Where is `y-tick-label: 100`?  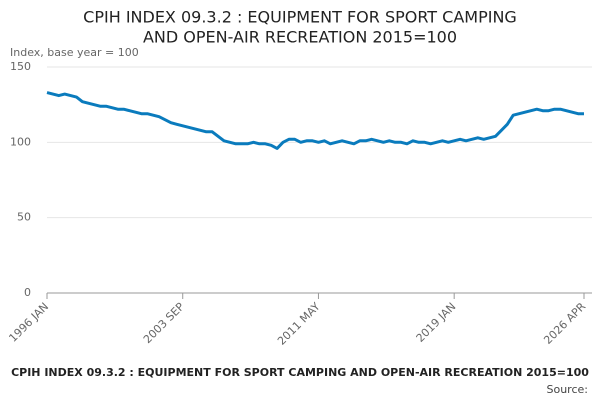 y-tick-label: 100 is located at coordinates (20, 141).